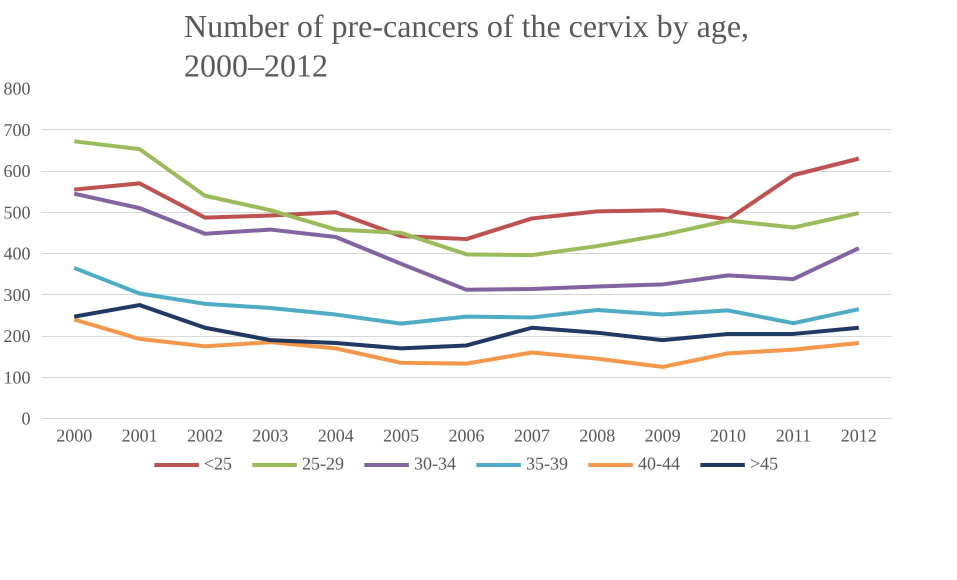 The height and width of the screenshot is (580, 957). Describe the element at coordinates (17, 336) in the screenshot. I see `y-tick-label: 200` at that location.